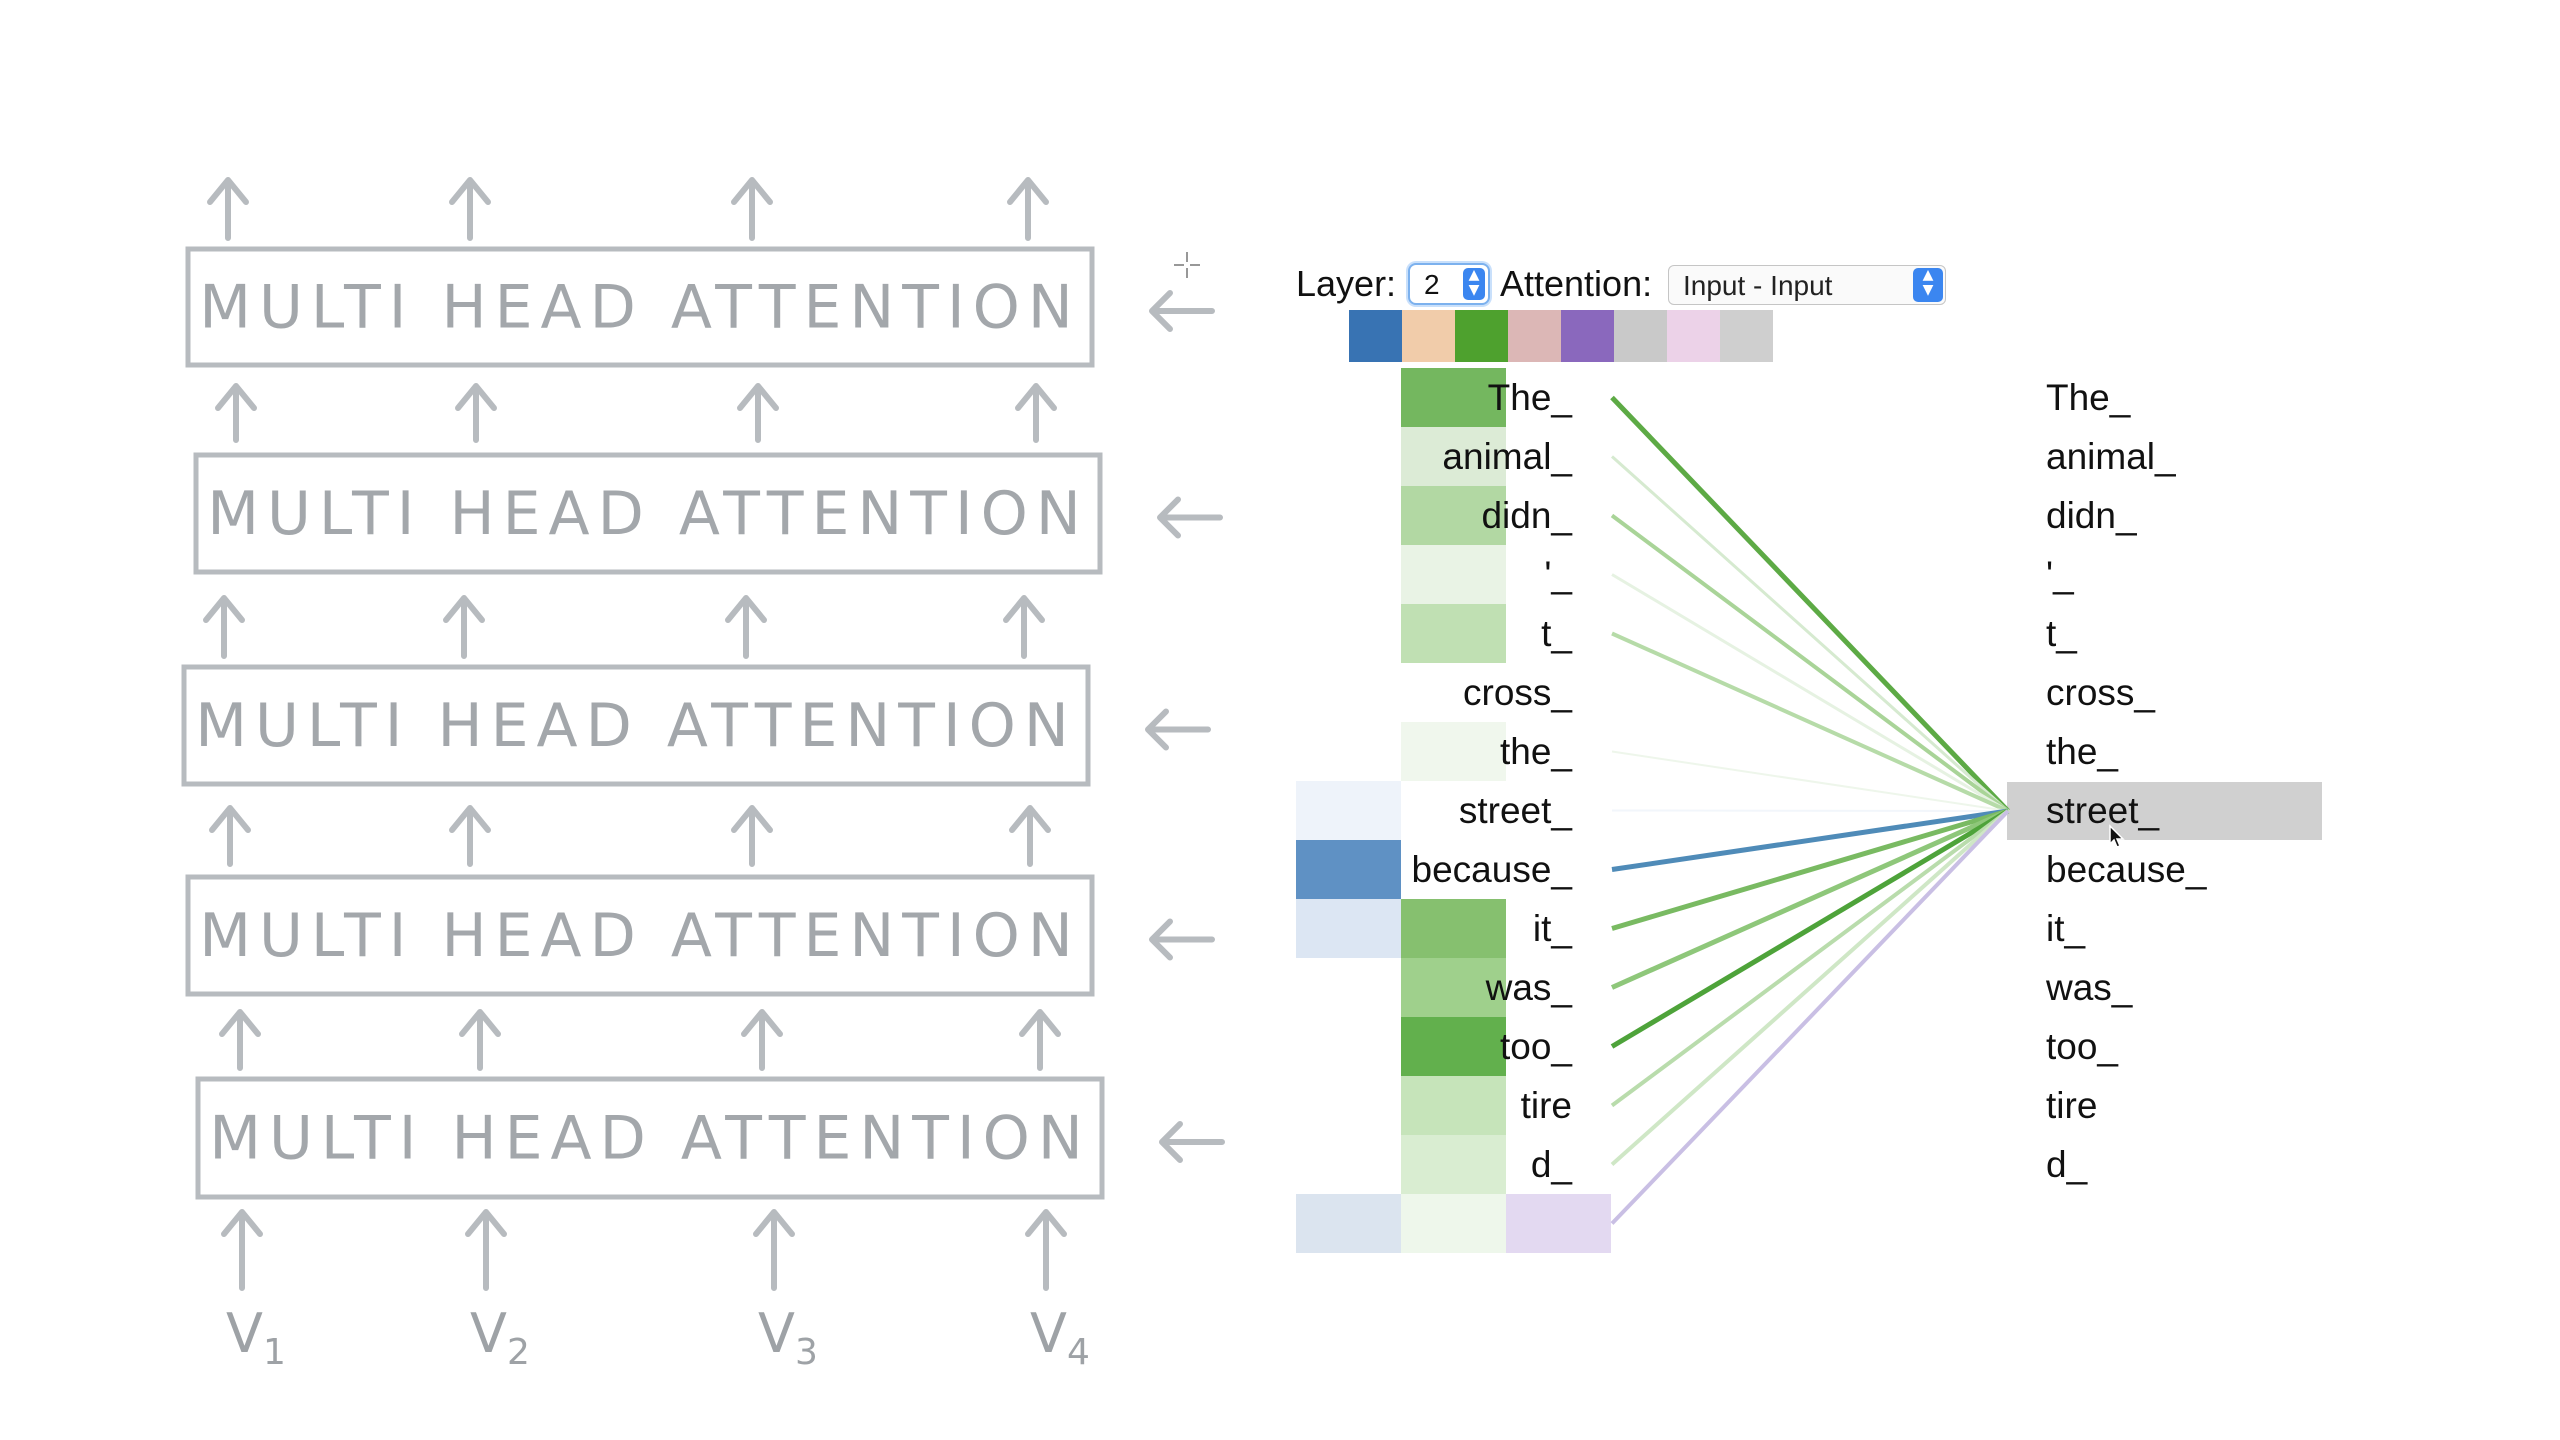 This screenshot has width=2560, height=1440. Describe the element at coordinates (2117, 836) in the screenshot. I see `mouse-cursor-icon` at that location.